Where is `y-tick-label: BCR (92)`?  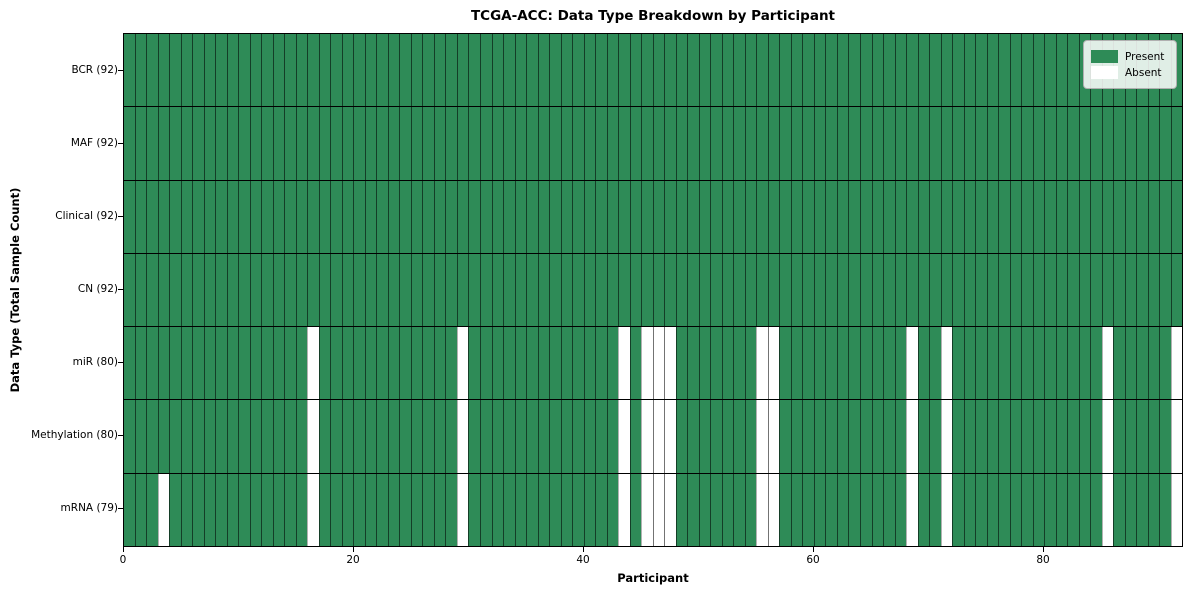
y-tick-label: BCR (92) is located at coordinates (94, 69).